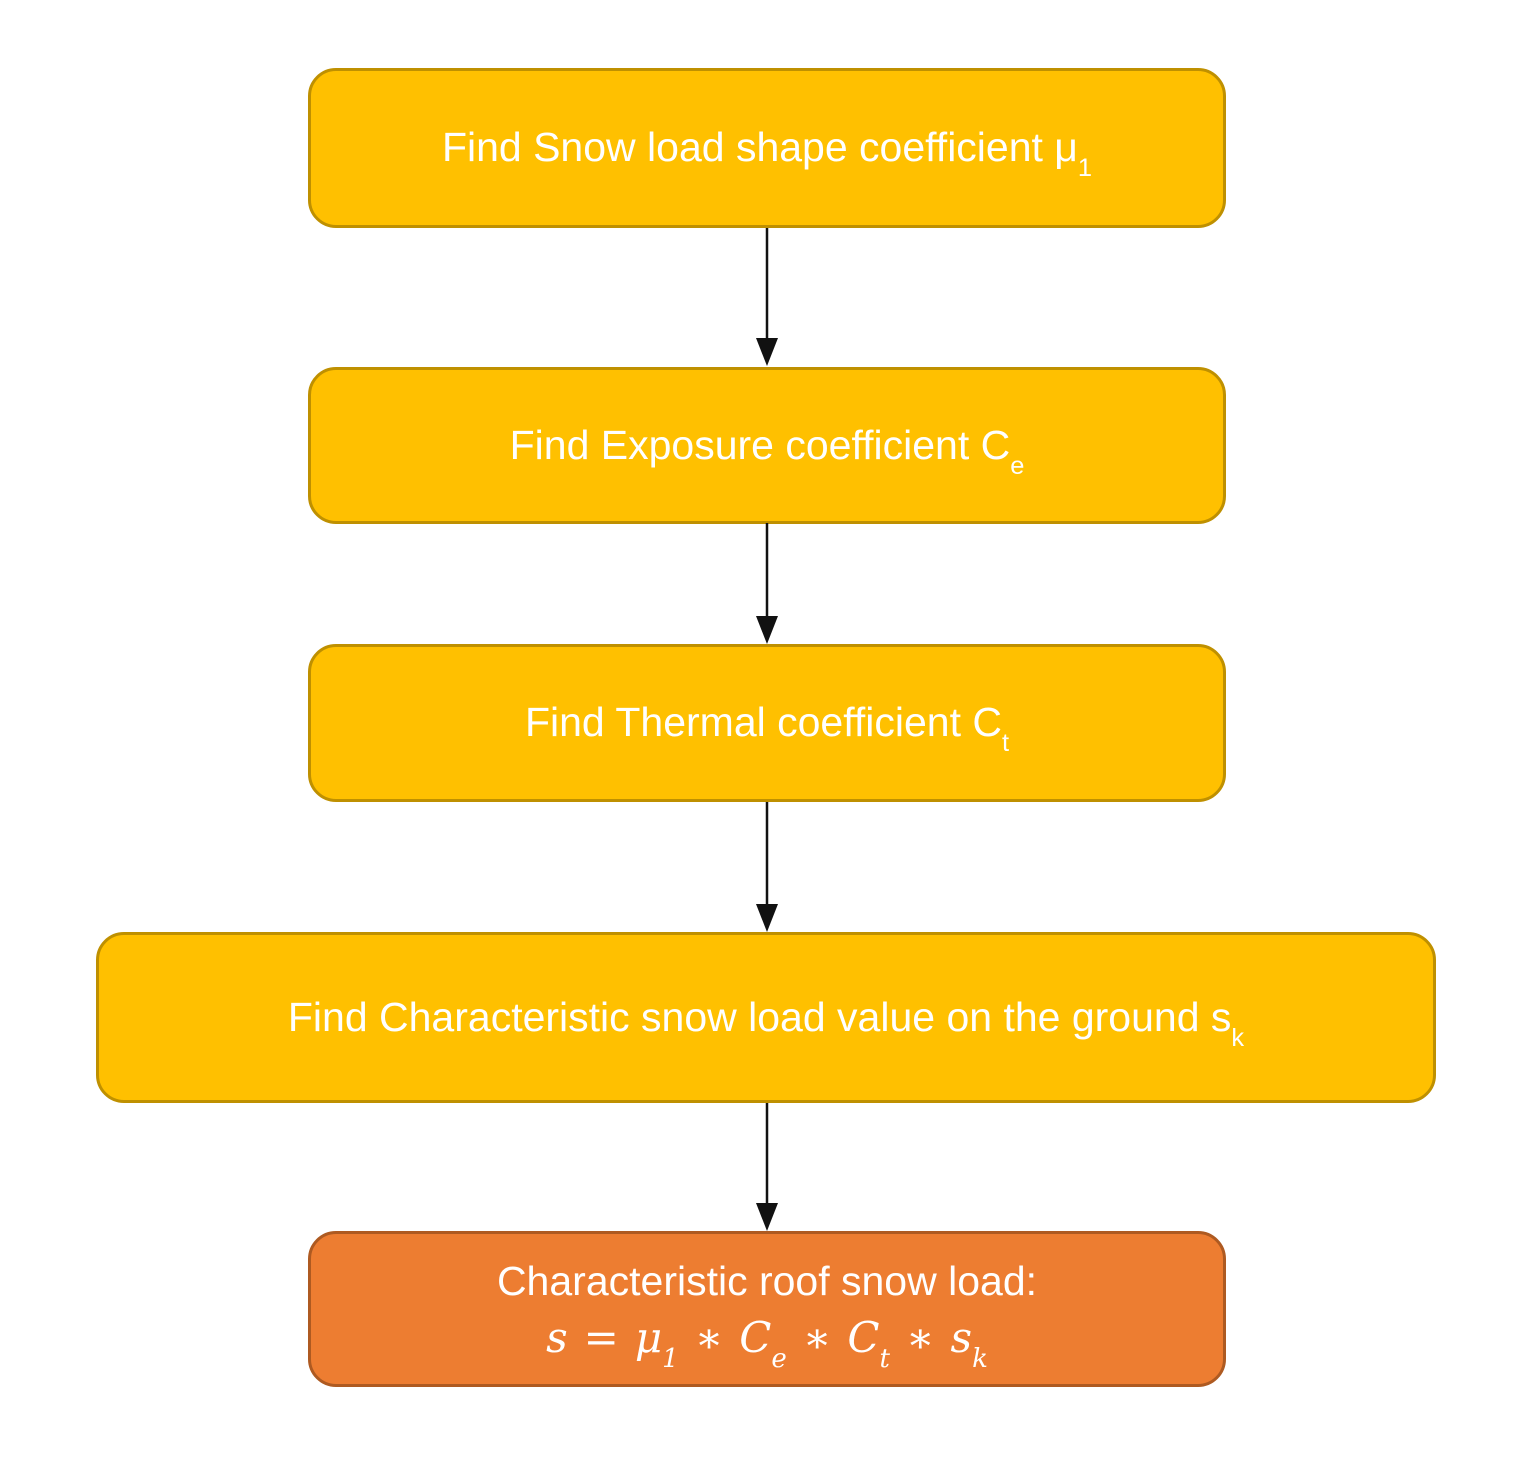 The image size is (1536, 1480). What do you see at coordinates (748, 147) in the screenshot?
I see `node-label-text: Find Snow load shape coefficient` at bounding box center [748, 147].